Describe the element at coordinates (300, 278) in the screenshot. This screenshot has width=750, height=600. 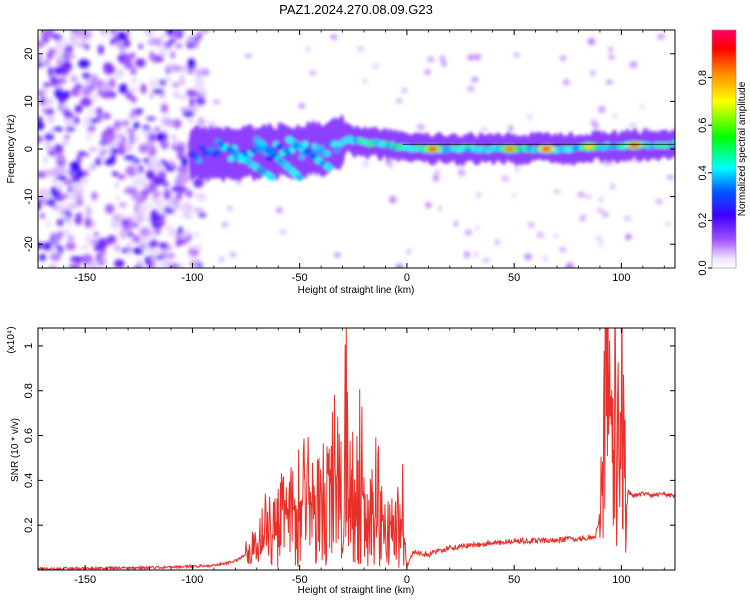
I see `spectrogram-x-tick-label: -50` at that location.